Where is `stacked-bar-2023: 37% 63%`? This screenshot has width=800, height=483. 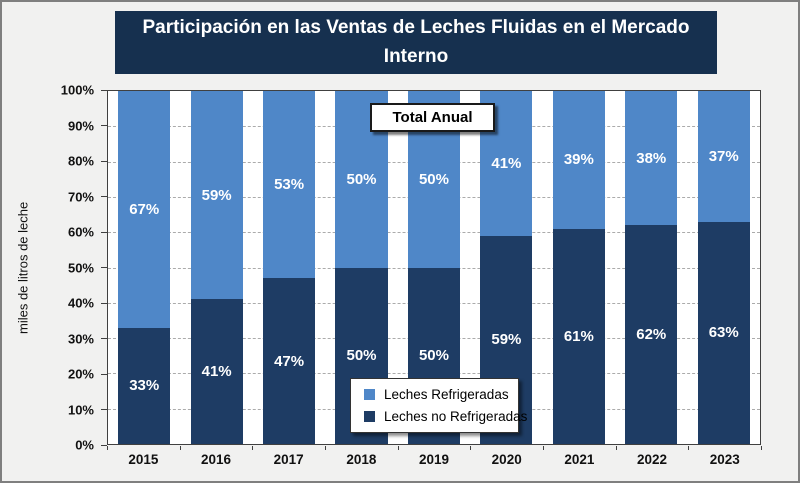
stacked-bar-2023: 37% 63% is located at coordinates (723, 267).